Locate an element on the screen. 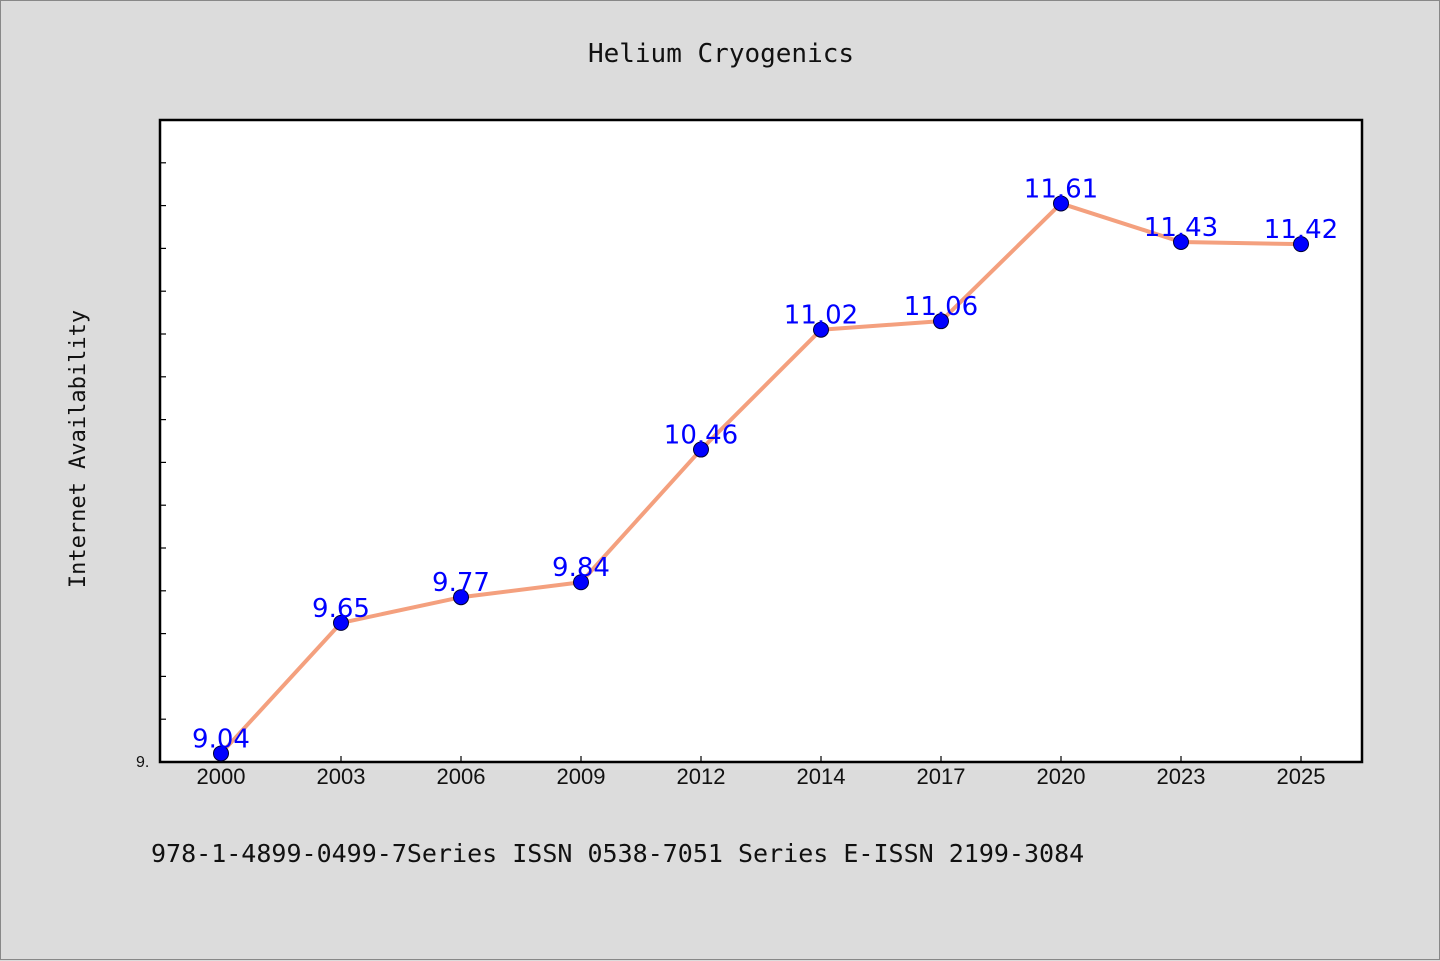  y-tick-label: 9. is located at coordinates (142, 762).